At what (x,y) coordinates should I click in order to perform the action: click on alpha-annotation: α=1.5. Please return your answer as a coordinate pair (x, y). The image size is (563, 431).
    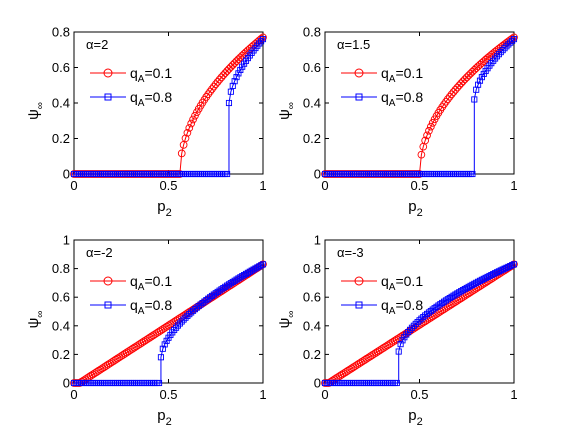
    Looking at the image, I should click on (353, 44).